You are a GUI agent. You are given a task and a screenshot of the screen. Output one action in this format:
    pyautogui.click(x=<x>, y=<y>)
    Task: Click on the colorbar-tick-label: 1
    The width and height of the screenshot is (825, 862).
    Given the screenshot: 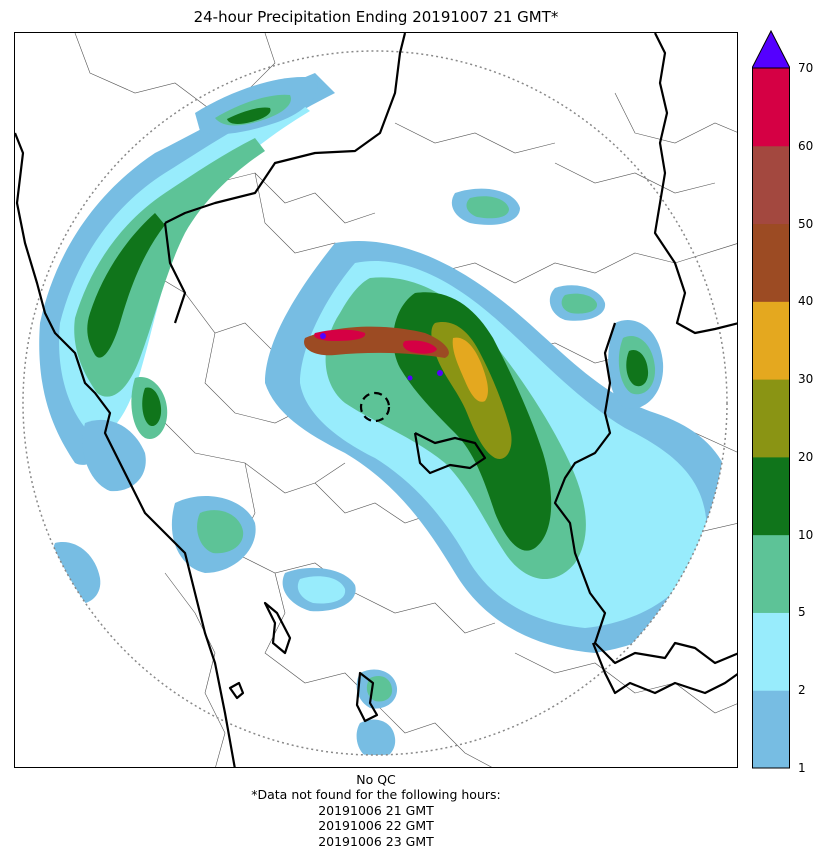 What is the action you would take?
    pyautogui.click(x=802, y=768)
    